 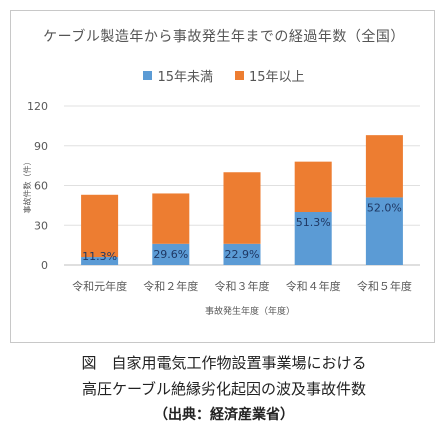 I want to click on y-tick-label: 60, so click(x=41, y=186).